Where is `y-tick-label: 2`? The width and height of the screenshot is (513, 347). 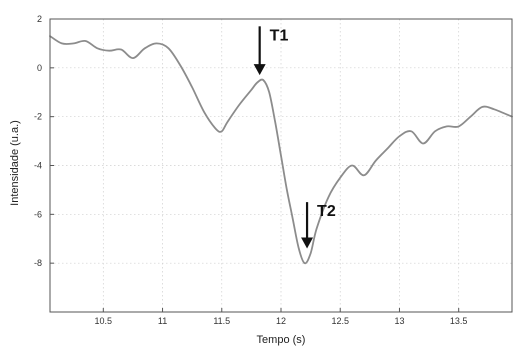 y-tick-label: 2 is located at coordinates (39, 19).